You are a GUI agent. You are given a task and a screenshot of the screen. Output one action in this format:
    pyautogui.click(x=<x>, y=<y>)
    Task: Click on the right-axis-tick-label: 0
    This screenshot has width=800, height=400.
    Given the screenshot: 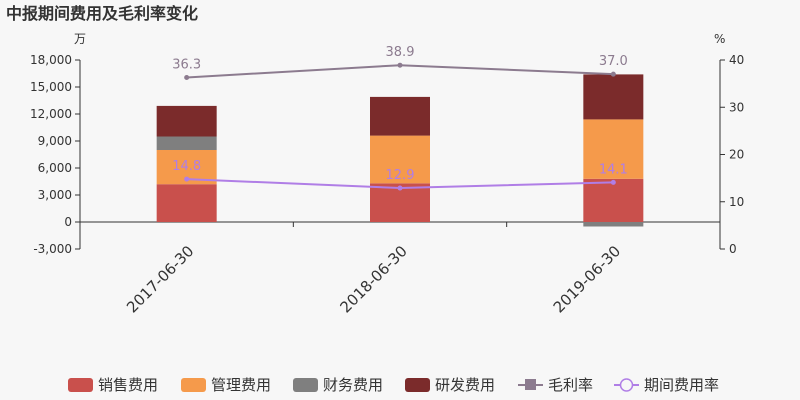 What is the action you would take?
    pyautogui.click(x=733, y=249)
    